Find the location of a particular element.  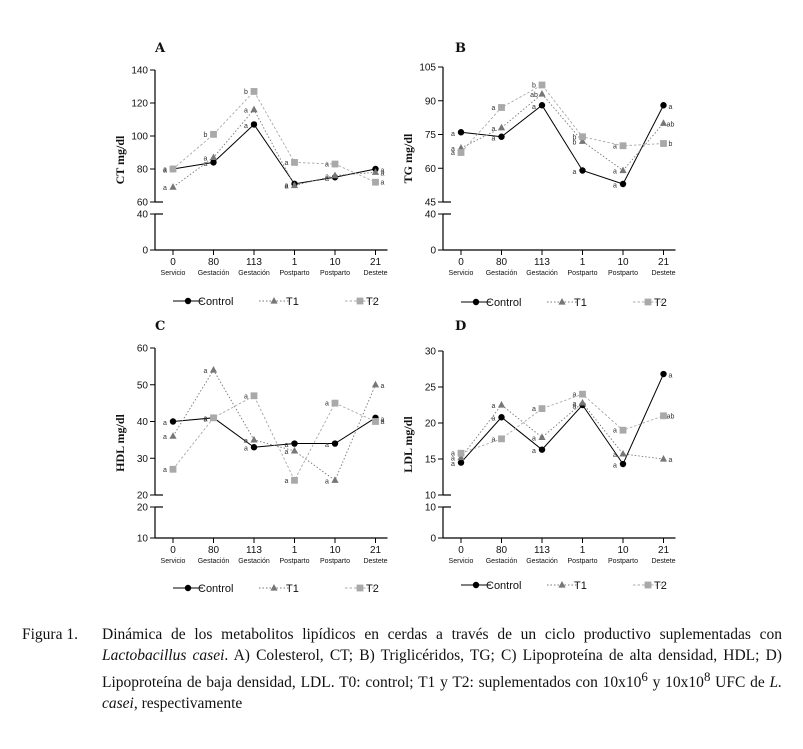

x-tick-label: 80 is located at coordinates (214, 550).